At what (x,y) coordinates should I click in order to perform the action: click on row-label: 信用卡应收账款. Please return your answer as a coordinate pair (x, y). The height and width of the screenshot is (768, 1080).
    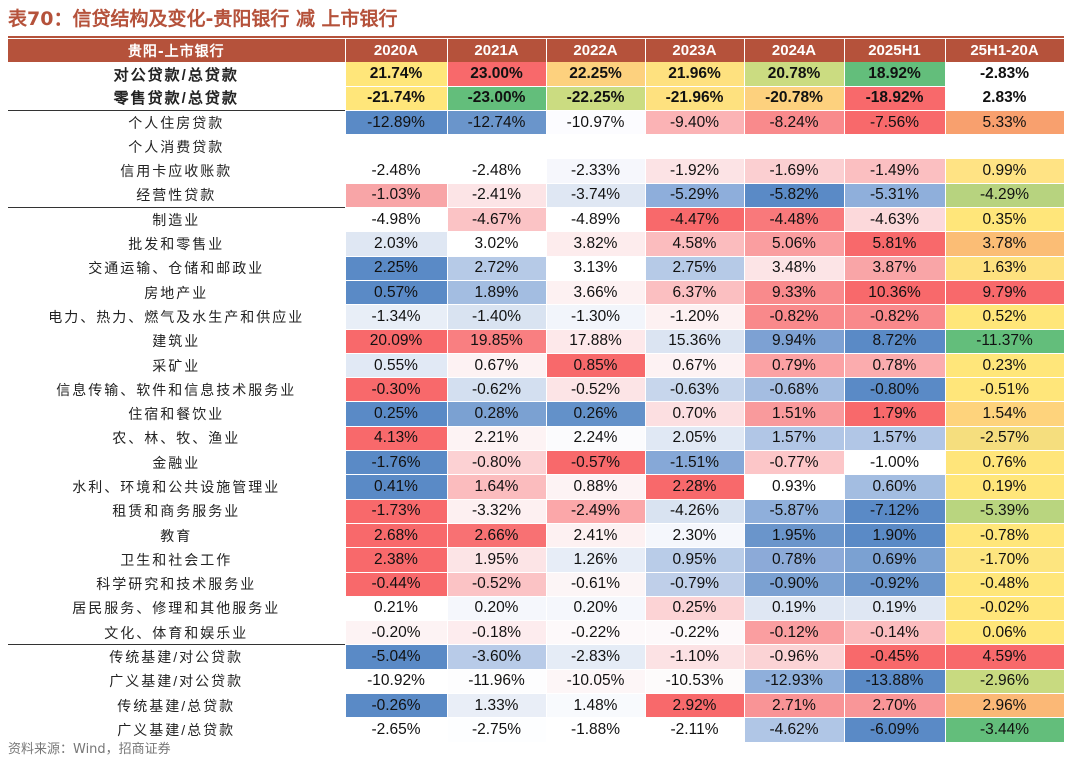
    Looking at the image, I should click on (177, 171).